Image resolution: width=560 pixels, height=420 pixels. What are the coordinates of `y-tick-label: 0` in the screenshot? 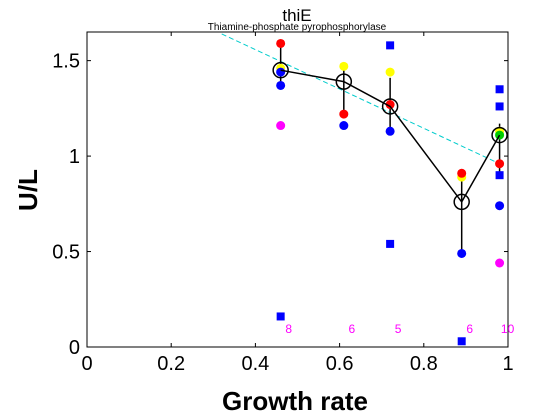 It's located at (74, 348).